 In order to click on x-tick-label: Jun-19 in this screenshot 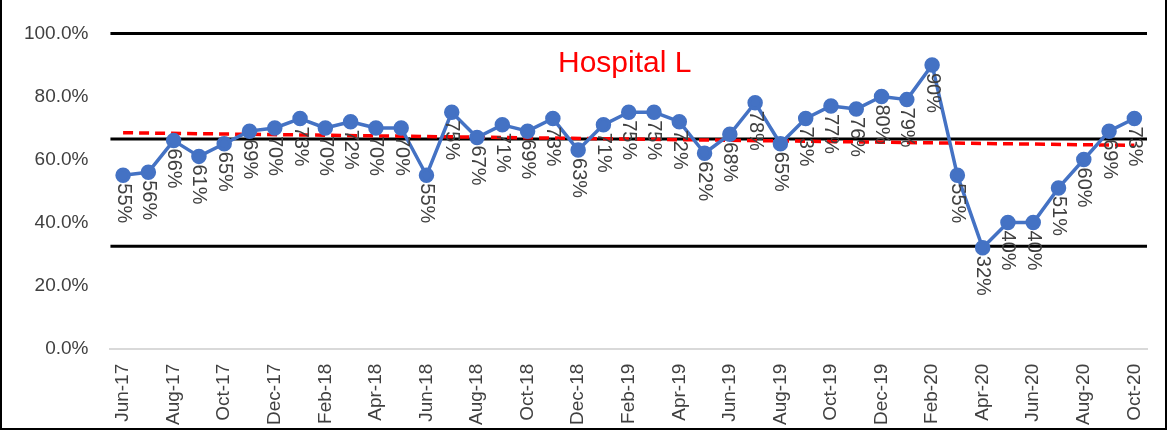, I will do `click(729, 392)`.